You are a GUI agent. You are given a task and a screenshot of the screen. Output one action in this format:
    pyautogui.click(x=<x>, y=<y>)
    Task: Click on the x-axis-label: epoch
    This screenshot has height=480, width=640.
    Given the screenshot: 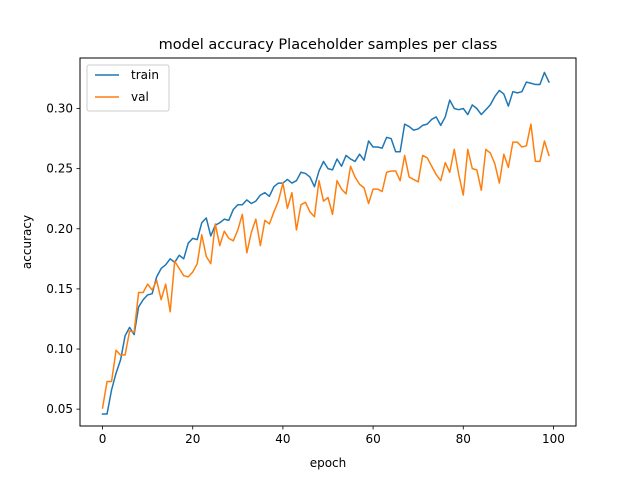 What is the action you would take?
    pyautogui.click(x=328, y=463)
    